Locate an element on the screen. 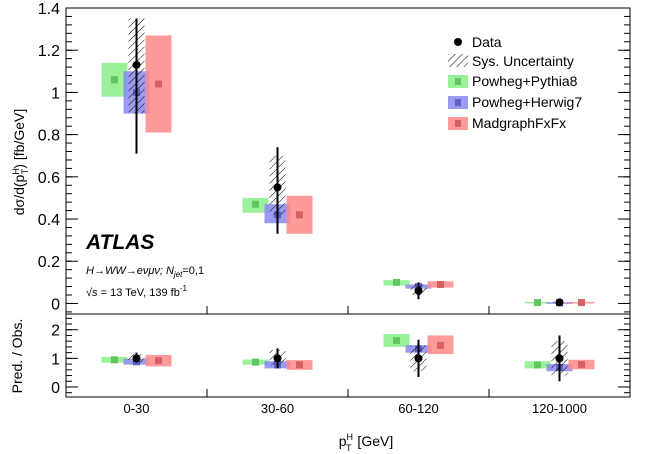 This screenshot has height=454, width=664. y-axis-title-main: dσ/d(p is located at coordinates (19, 194).